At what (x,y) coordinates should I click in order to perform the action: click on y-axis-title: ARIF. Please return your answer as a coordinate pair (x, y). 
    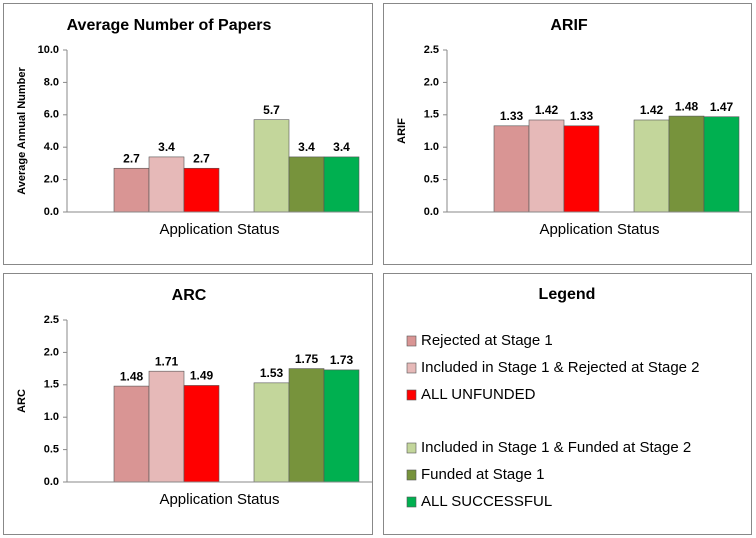
    Looking at the image, I should click on (402, 131).